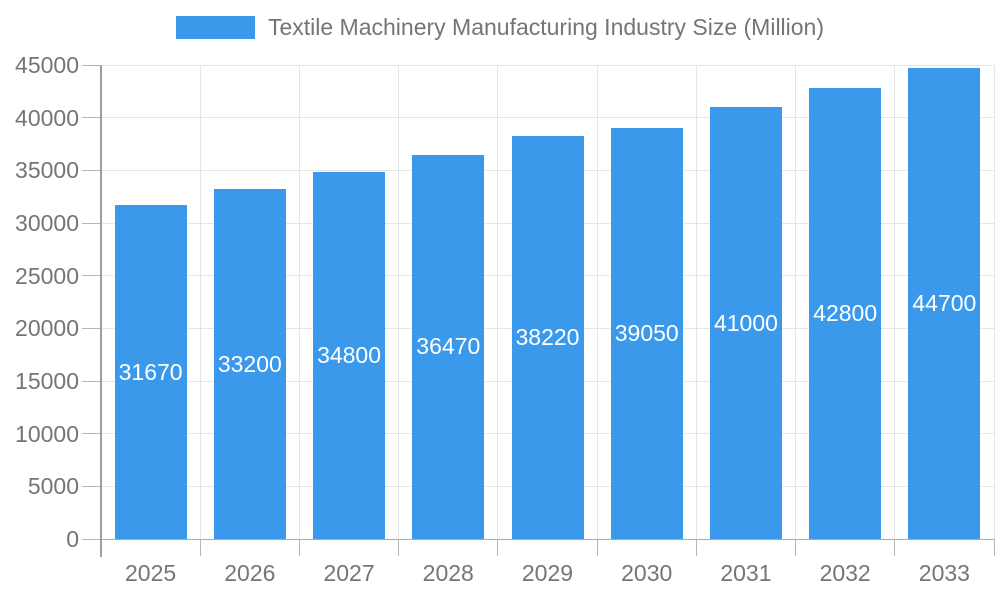 This screenshot has width=1000, height=600. I want to click on x-axis-label-2031: 2031, so click(746, 573).